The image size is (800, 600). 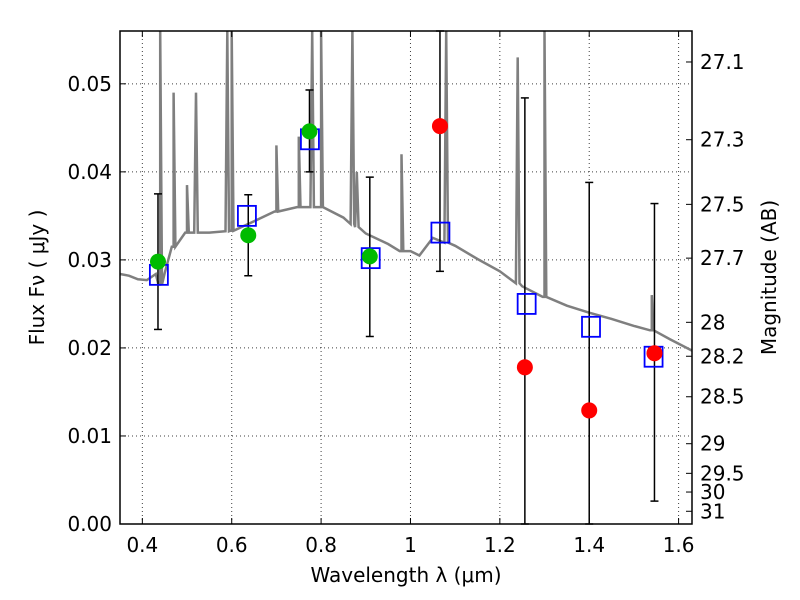 I want to click on y-tick-label: 0.05, so click(x=89, y=84).